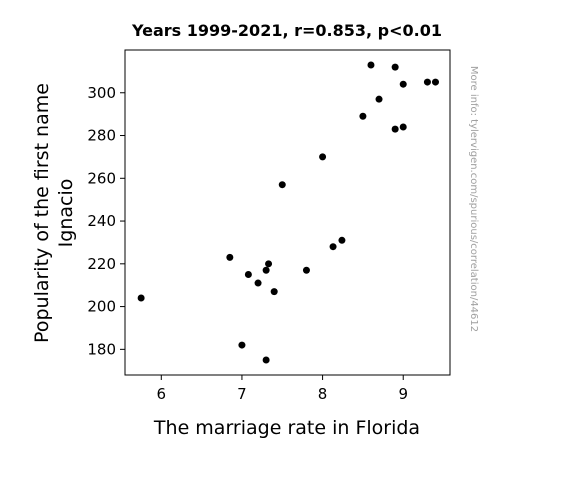 The width and height of the screenshot is (575, 500). I want to click on y-tick-label: 280, so click(101, 136).